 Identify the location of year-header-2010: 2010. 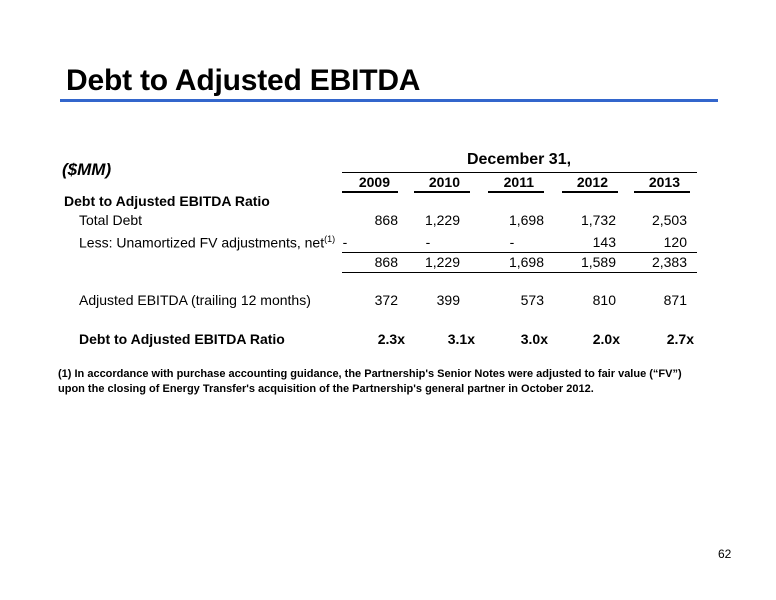
(444, 182).